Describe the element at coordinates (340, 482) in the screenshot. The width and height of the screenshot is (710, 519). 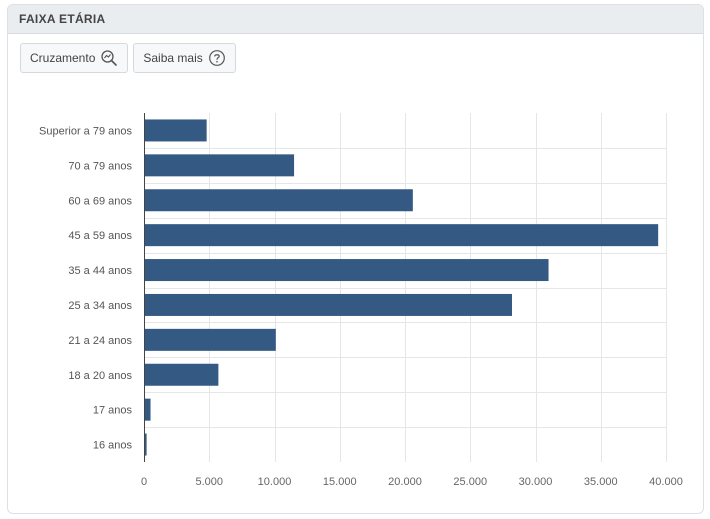
I see `x-tick-label: 15.000` at that location.